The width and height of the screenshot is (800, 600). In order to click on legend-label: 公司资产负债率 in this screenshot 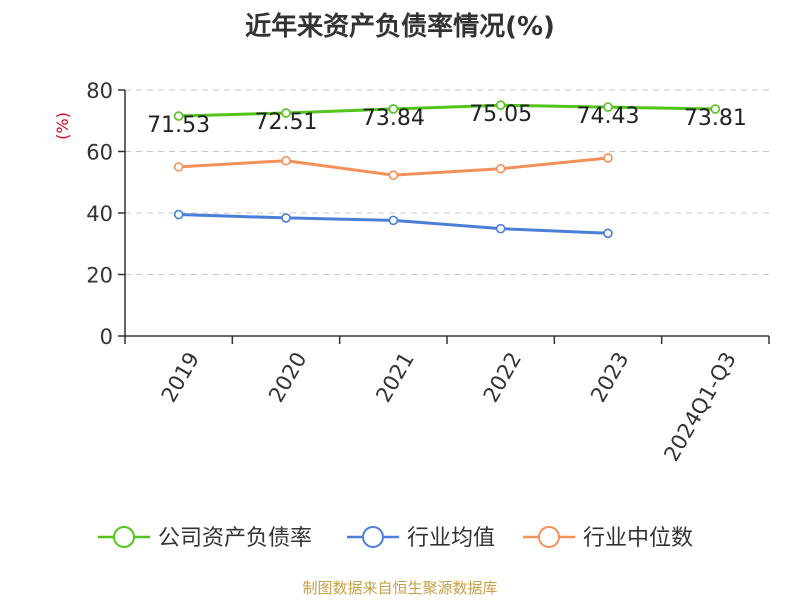, I will do `click(235, 538)`.